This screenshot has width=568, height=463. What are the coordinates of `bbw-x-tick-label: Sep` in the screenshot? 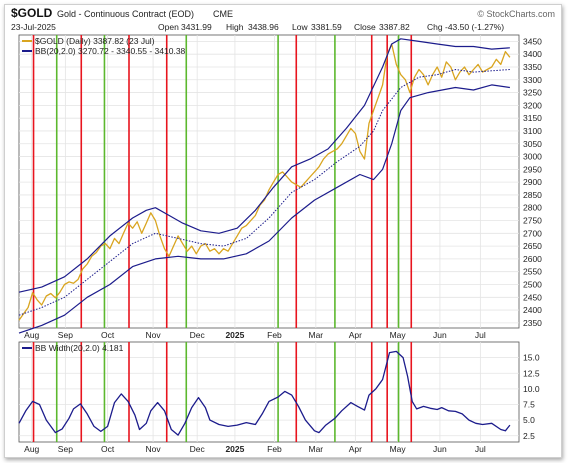 It's located at (65, 449).